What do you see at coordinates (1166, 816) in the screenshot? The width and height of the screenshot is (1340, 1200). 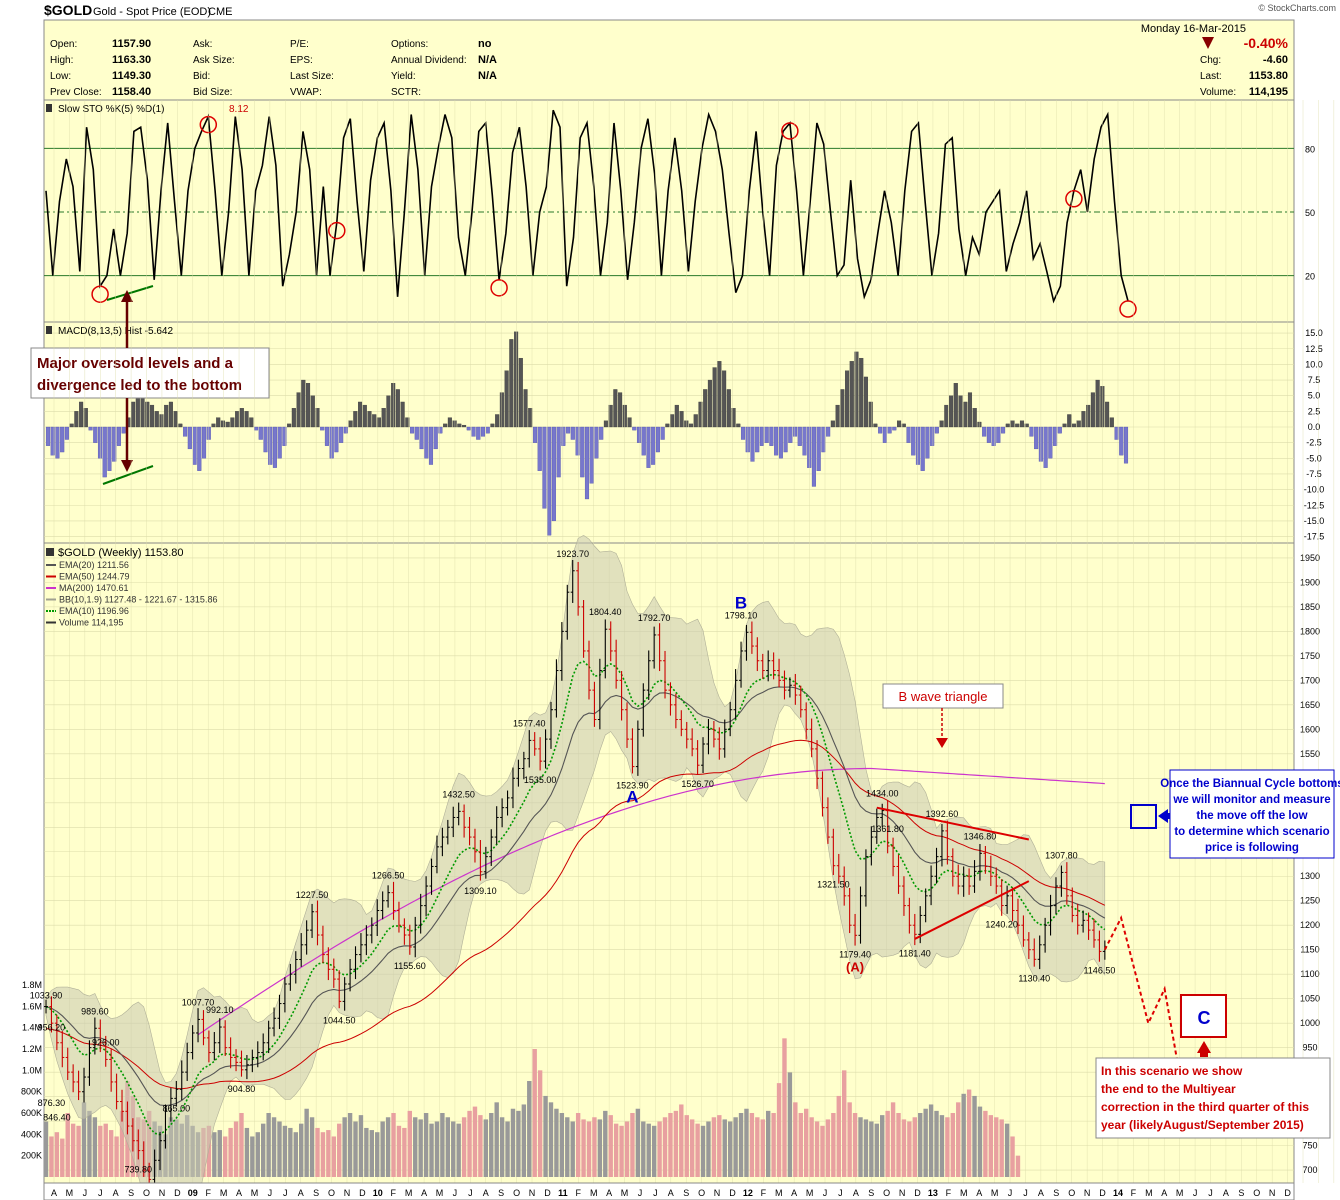 I see `arrow-left-icon` at bounding box center [1166, 816].